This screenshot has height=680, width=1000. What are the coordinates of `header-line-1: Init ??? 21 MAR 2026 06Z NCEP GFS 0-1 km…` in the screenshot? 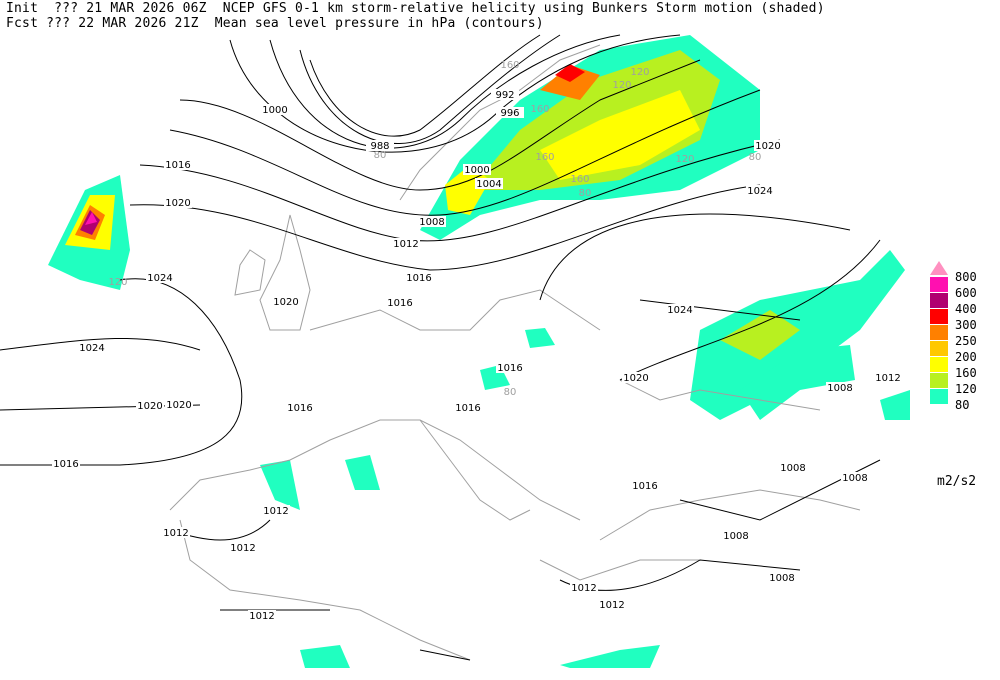 It's located at (415, 8).